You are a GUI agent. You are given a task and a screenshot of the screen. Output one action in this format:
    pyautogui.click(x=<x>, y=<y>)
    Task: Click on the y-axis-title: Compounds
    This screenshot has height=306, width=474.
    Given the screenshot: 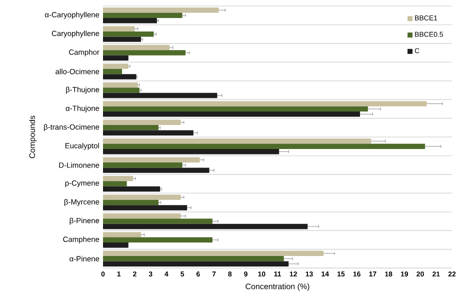 What is the action you would take?
    pyautogui.click(x=33, y=137)
    